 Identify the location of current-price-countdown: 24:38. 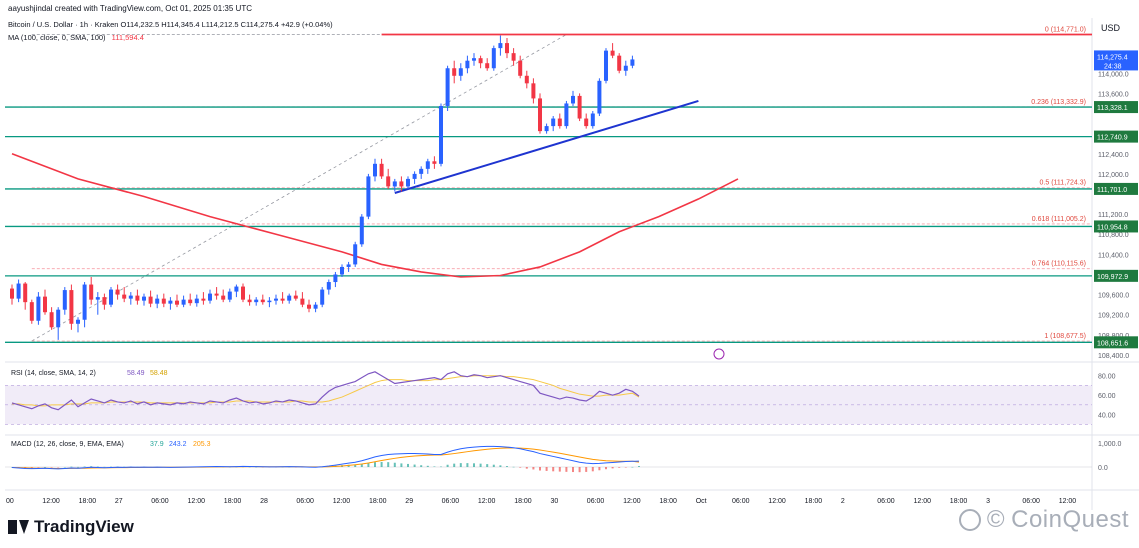
(1113, 66).